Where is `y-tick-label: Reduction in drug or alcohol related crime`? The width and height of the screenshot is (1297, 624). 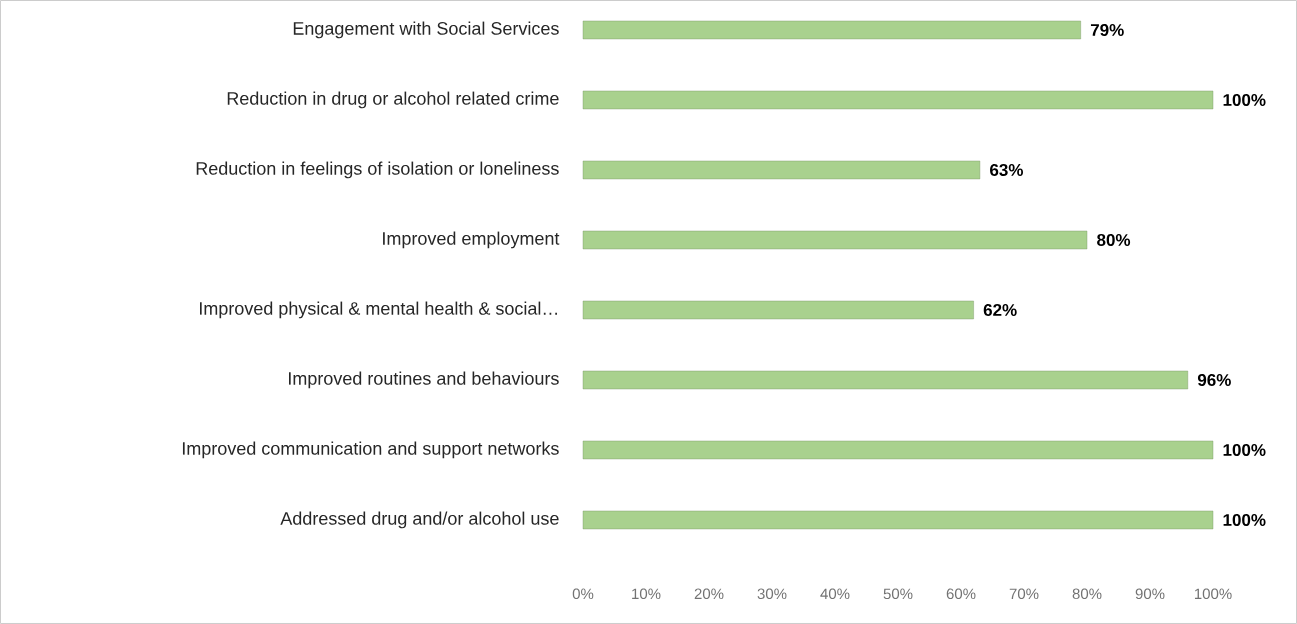 y-tick-label: Reduction in drug or alcohol related crime is located at coordinates (393, 100).